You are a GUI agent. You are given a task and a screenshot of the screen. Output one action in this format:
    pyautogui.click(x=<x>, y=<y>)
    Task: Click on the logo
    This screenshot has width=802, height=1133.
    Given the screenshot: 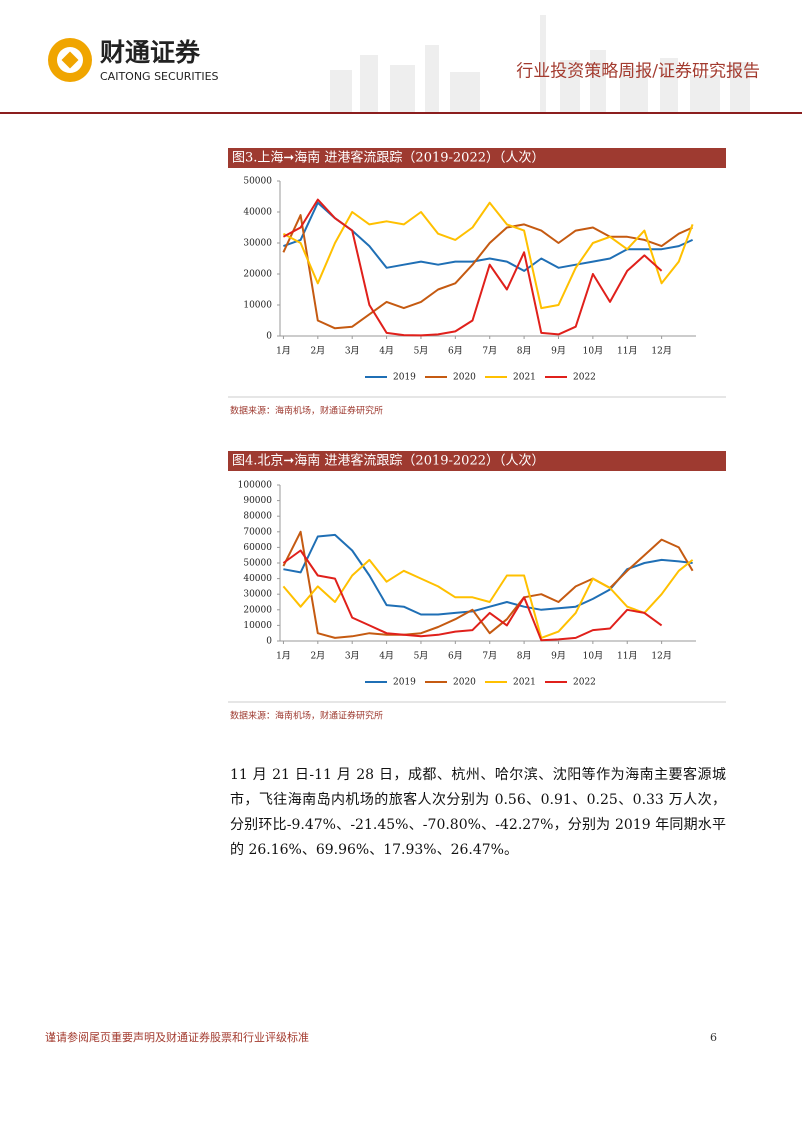 What is the action you would take?
    pyautogui.click(x=70, y=60)
    